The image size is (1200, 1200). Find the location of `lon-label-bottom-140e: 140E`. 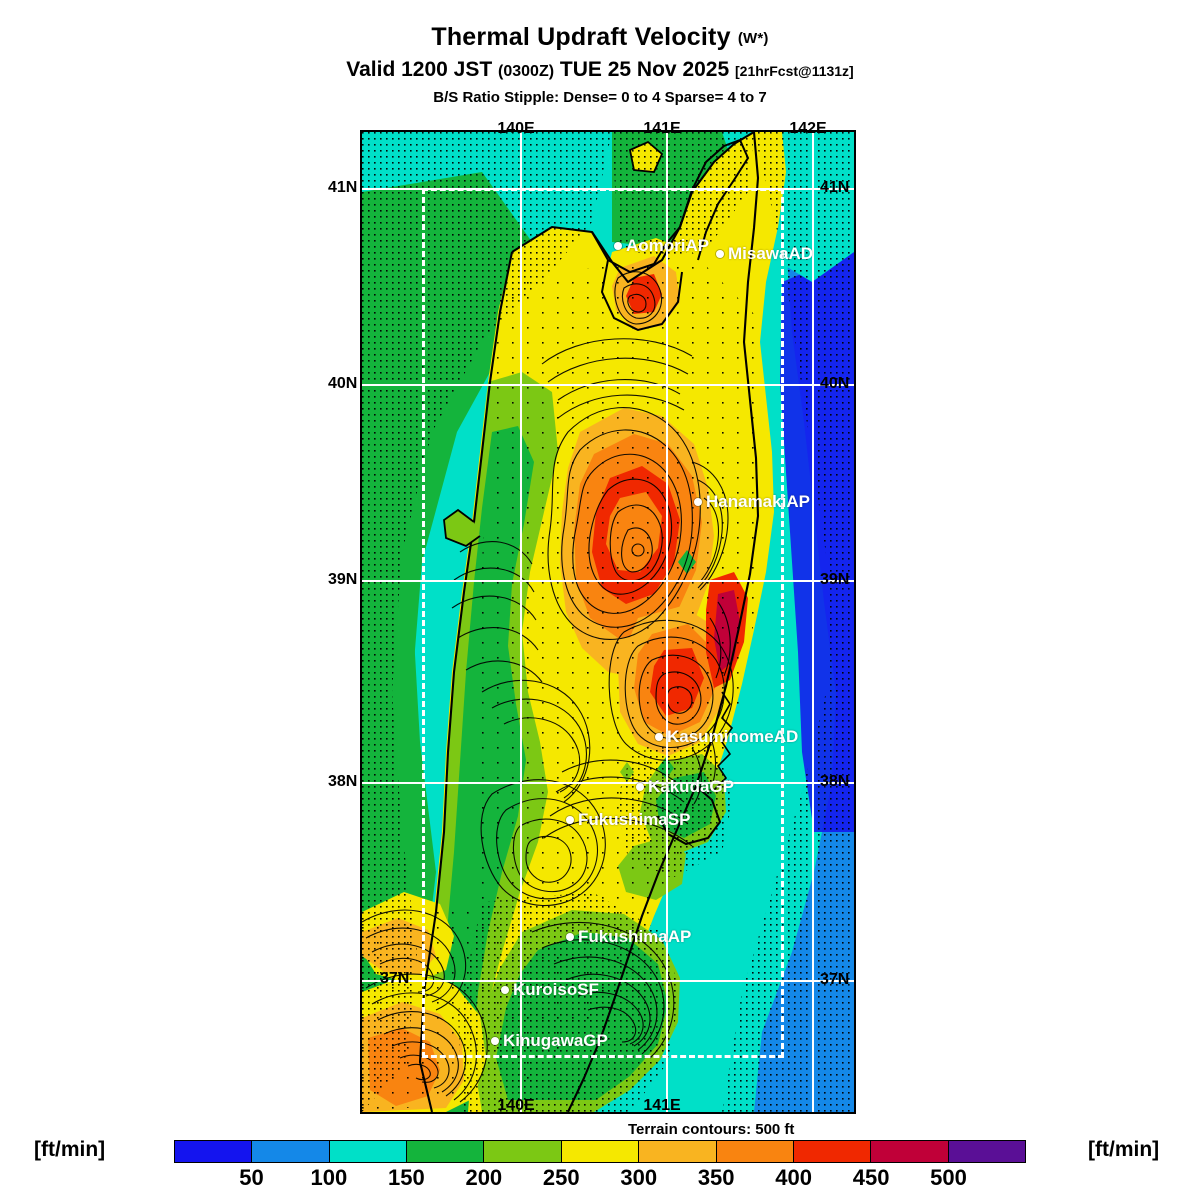

lon-label-bottom-140e: 140E is located at coordinates (516, 1105).